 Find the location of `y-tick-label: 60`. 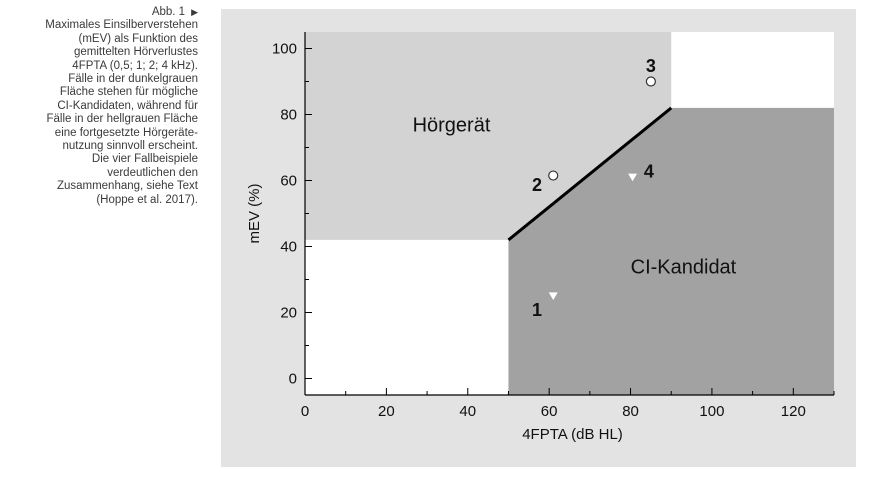

y-tick-label: 60 is located at coordinates (288, 181).